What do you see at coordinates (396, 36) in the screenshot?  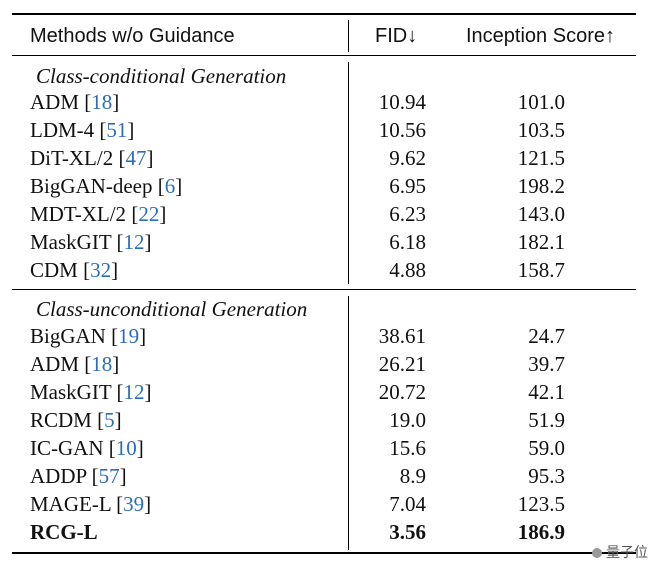 I see `header-fid: FID↓` at bounding box center [396, 36].